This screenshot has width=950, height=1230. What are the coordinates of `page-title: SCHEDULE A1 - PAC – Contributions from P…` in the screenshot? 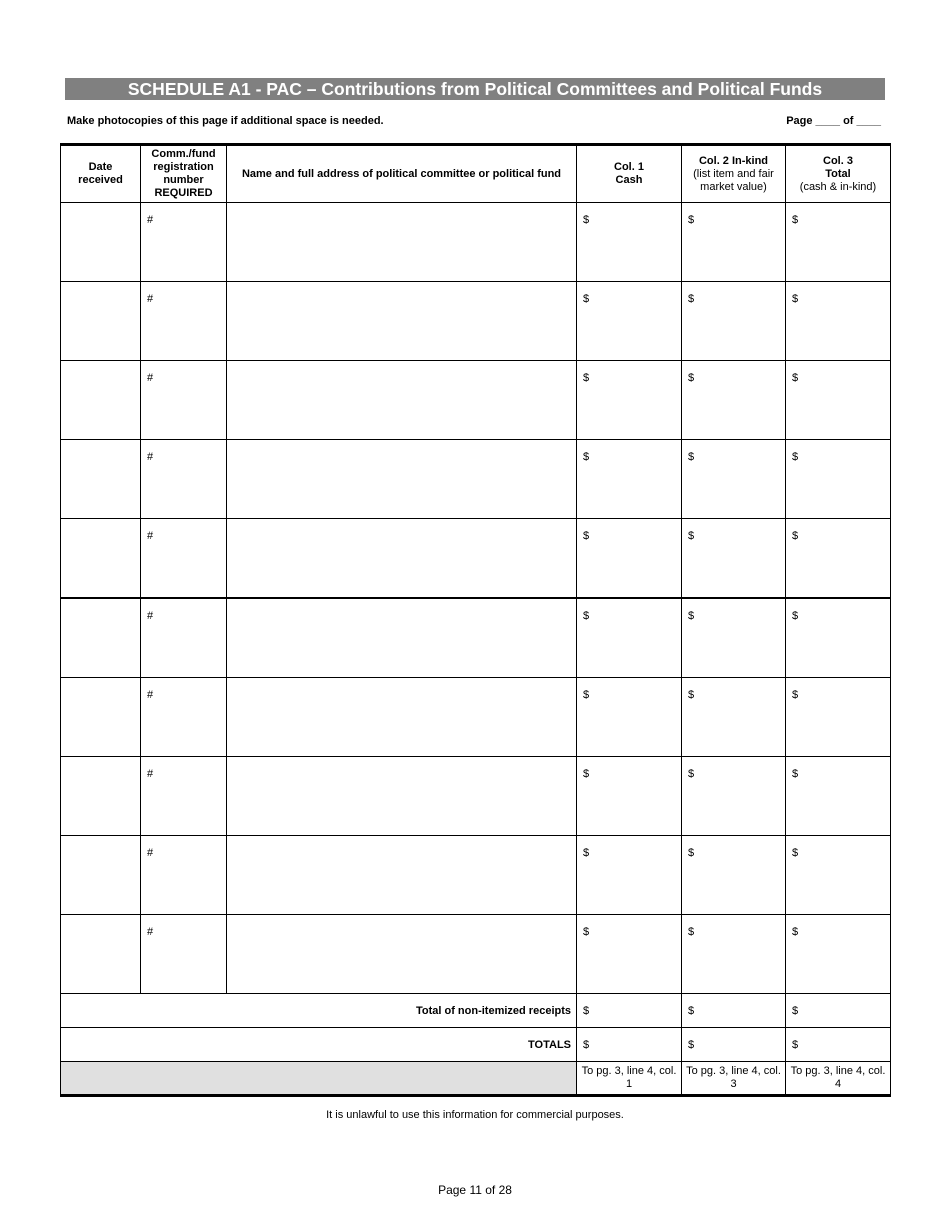 It's located at (475, 89).